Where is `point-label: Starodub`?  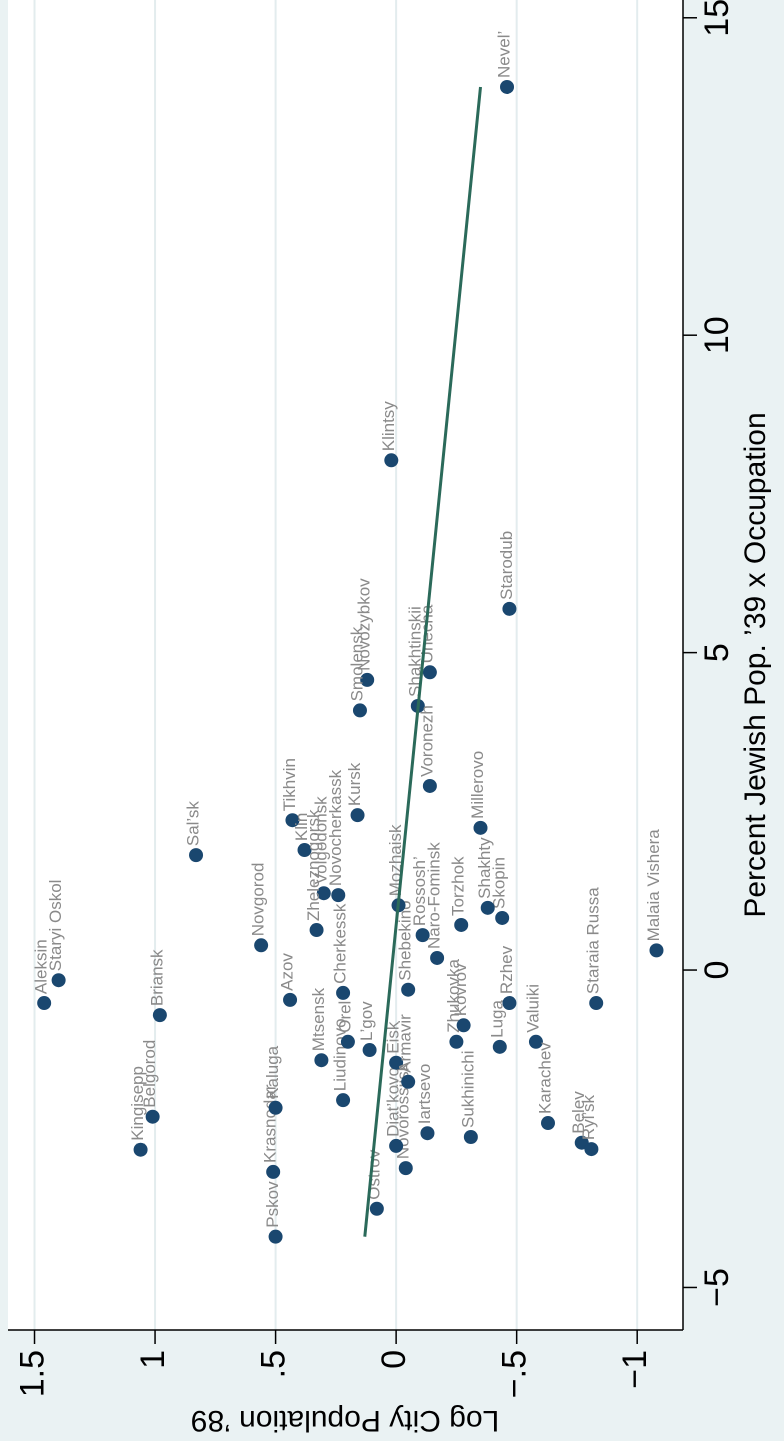
point-label: Starodub is located at coordinates (506, 565).